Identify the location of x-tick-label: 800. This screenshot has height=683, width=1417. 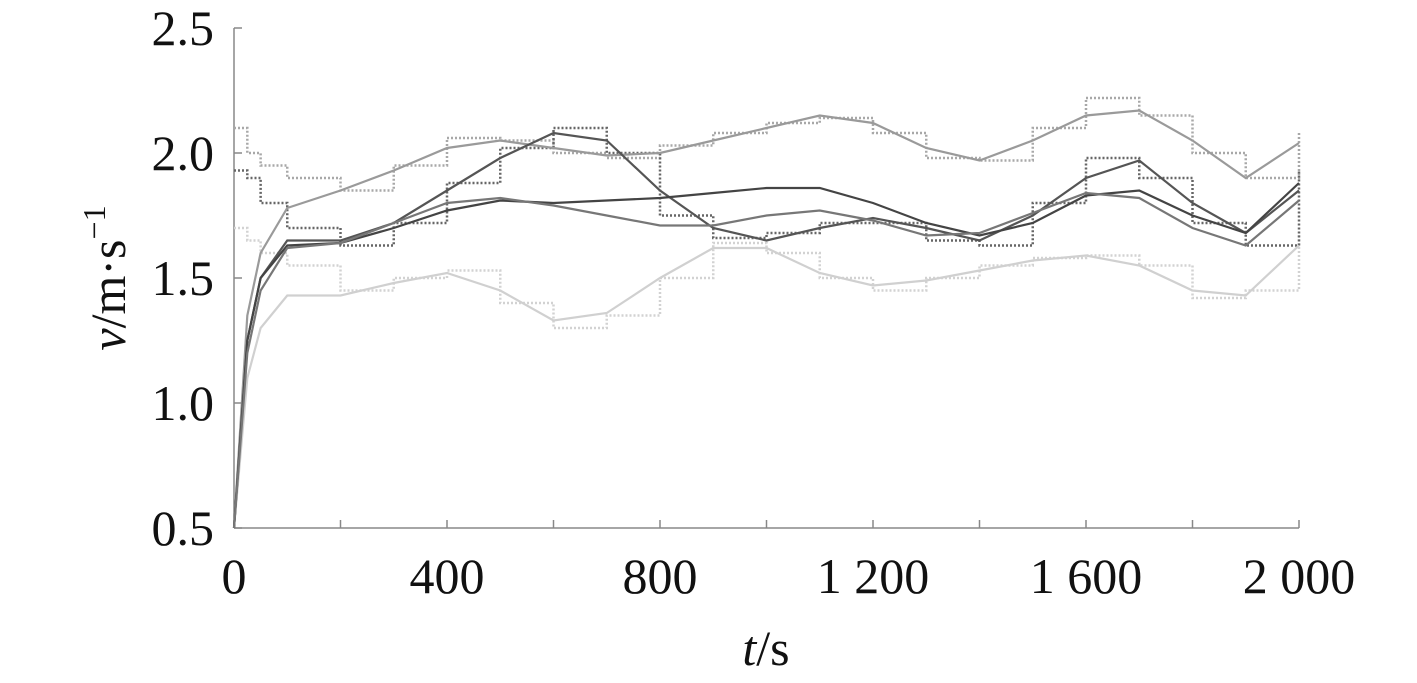
(660, 576).